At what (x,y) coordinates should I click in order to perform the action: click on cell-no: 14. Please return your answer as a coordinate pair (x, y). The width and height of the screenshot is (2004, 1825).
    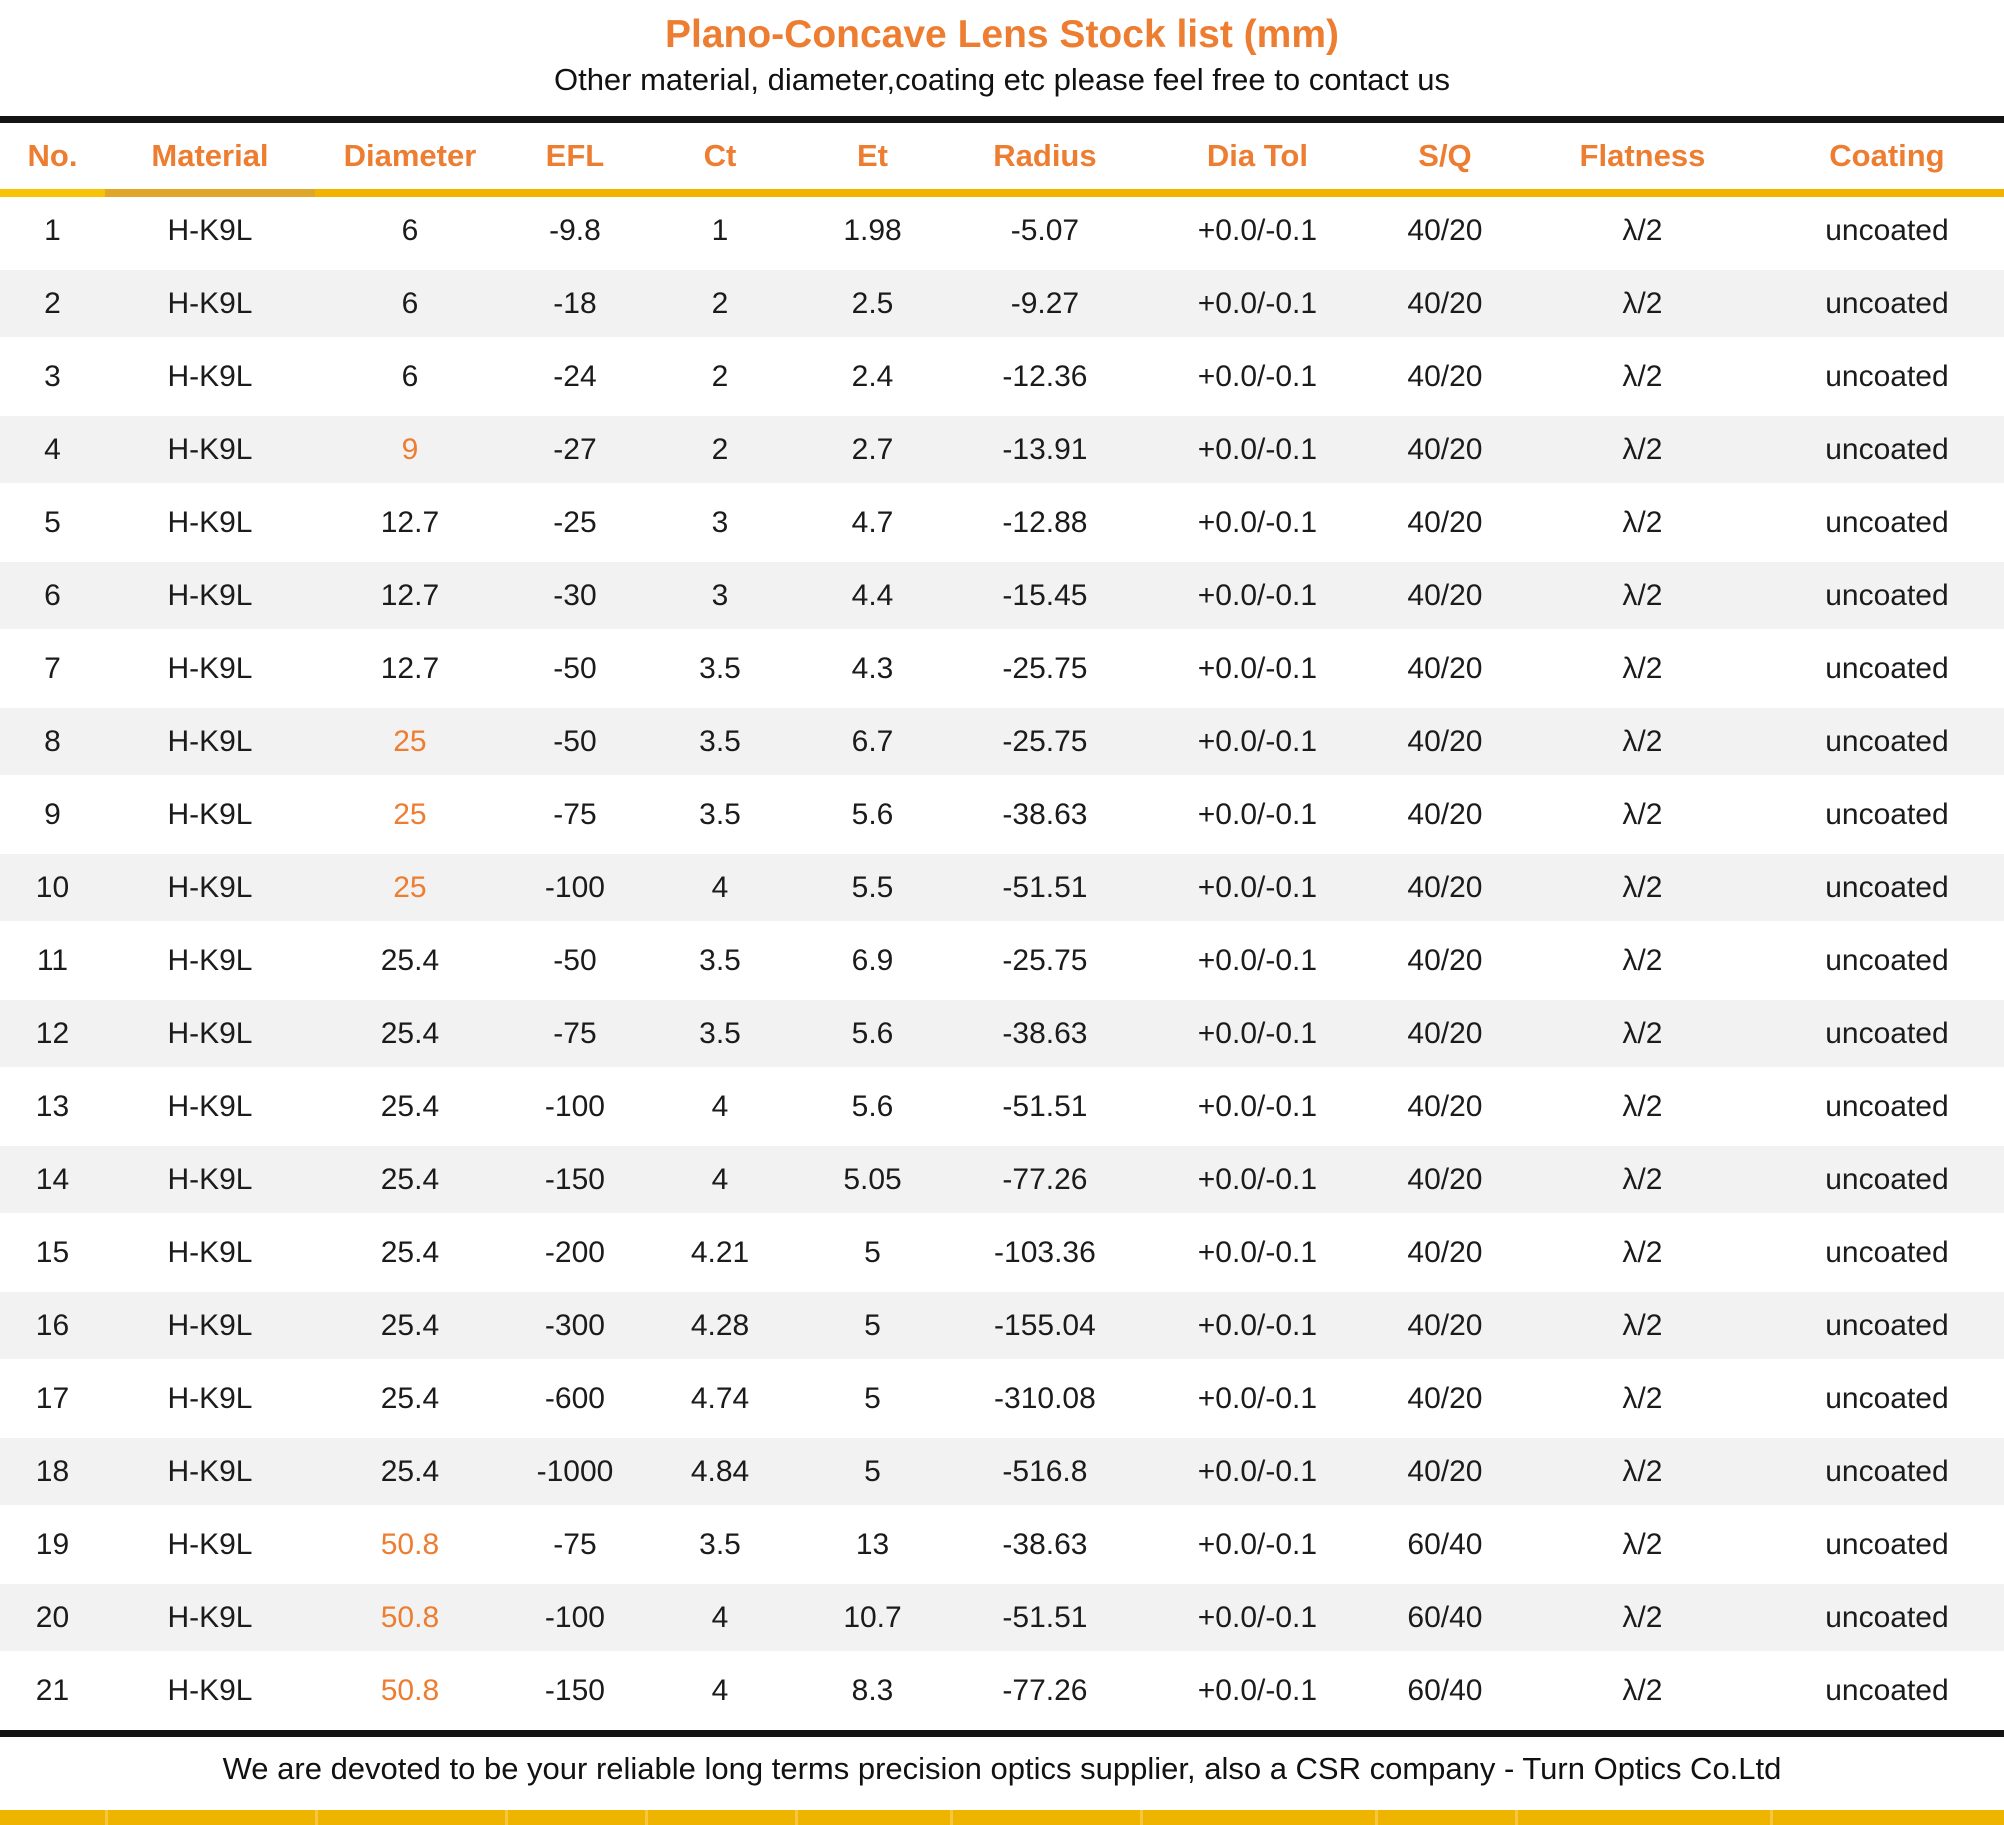
    Looking at the image, I should click on (52, 1181).